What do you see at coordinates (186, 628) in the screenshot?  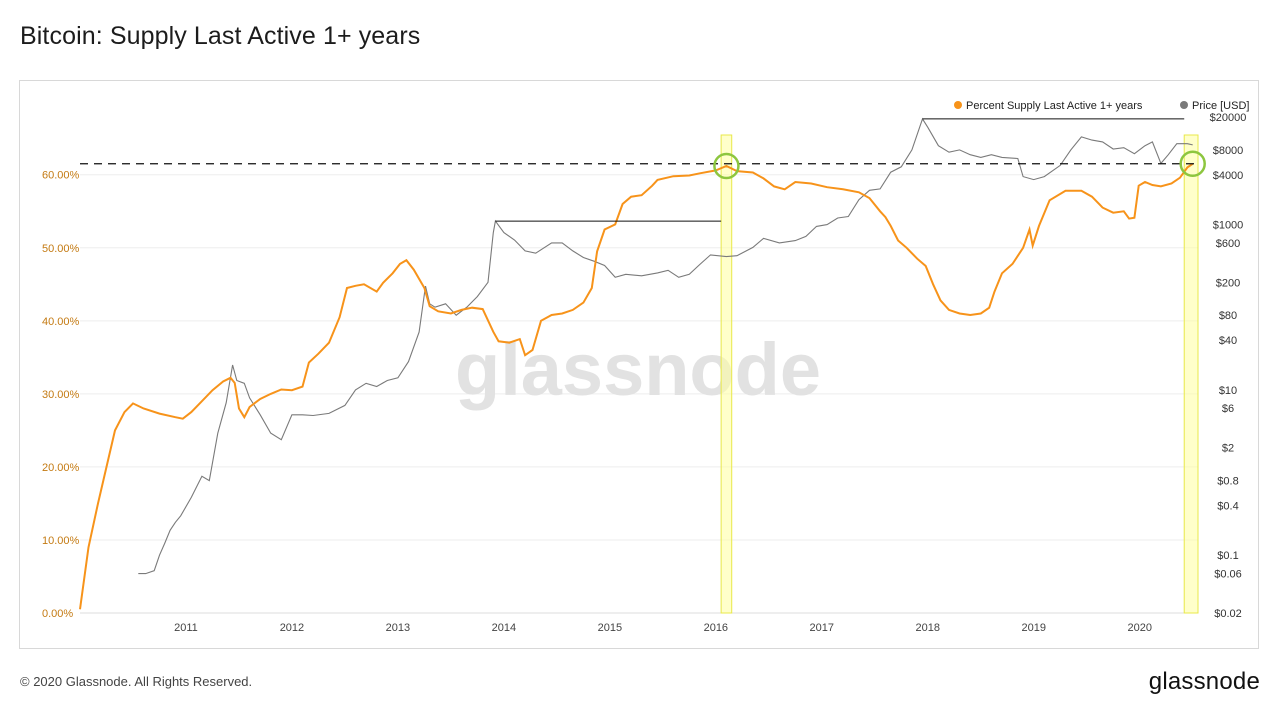 I see `x-axis-tick-label: 2011` at bounding box center [186, 628].